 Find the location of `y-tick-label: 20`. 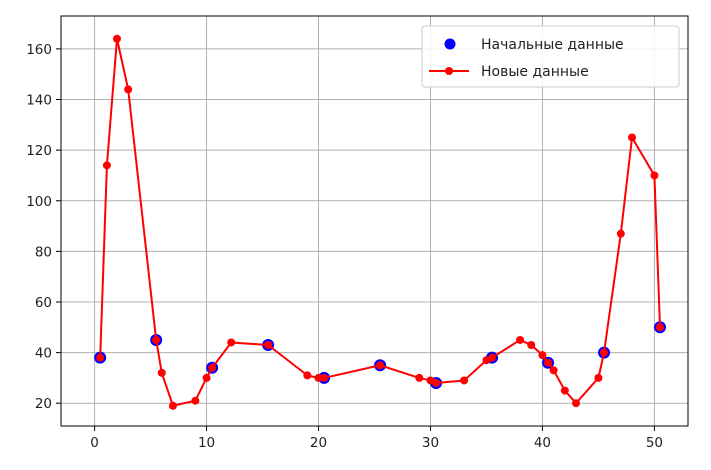

y-tick-label: 20 is located at coordinates (43, 404).